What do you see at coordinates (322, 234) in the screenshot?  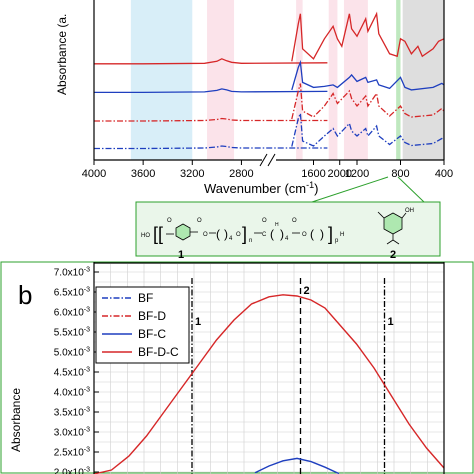 I see `paren-close-3: )` at bounding box center [322, 234].